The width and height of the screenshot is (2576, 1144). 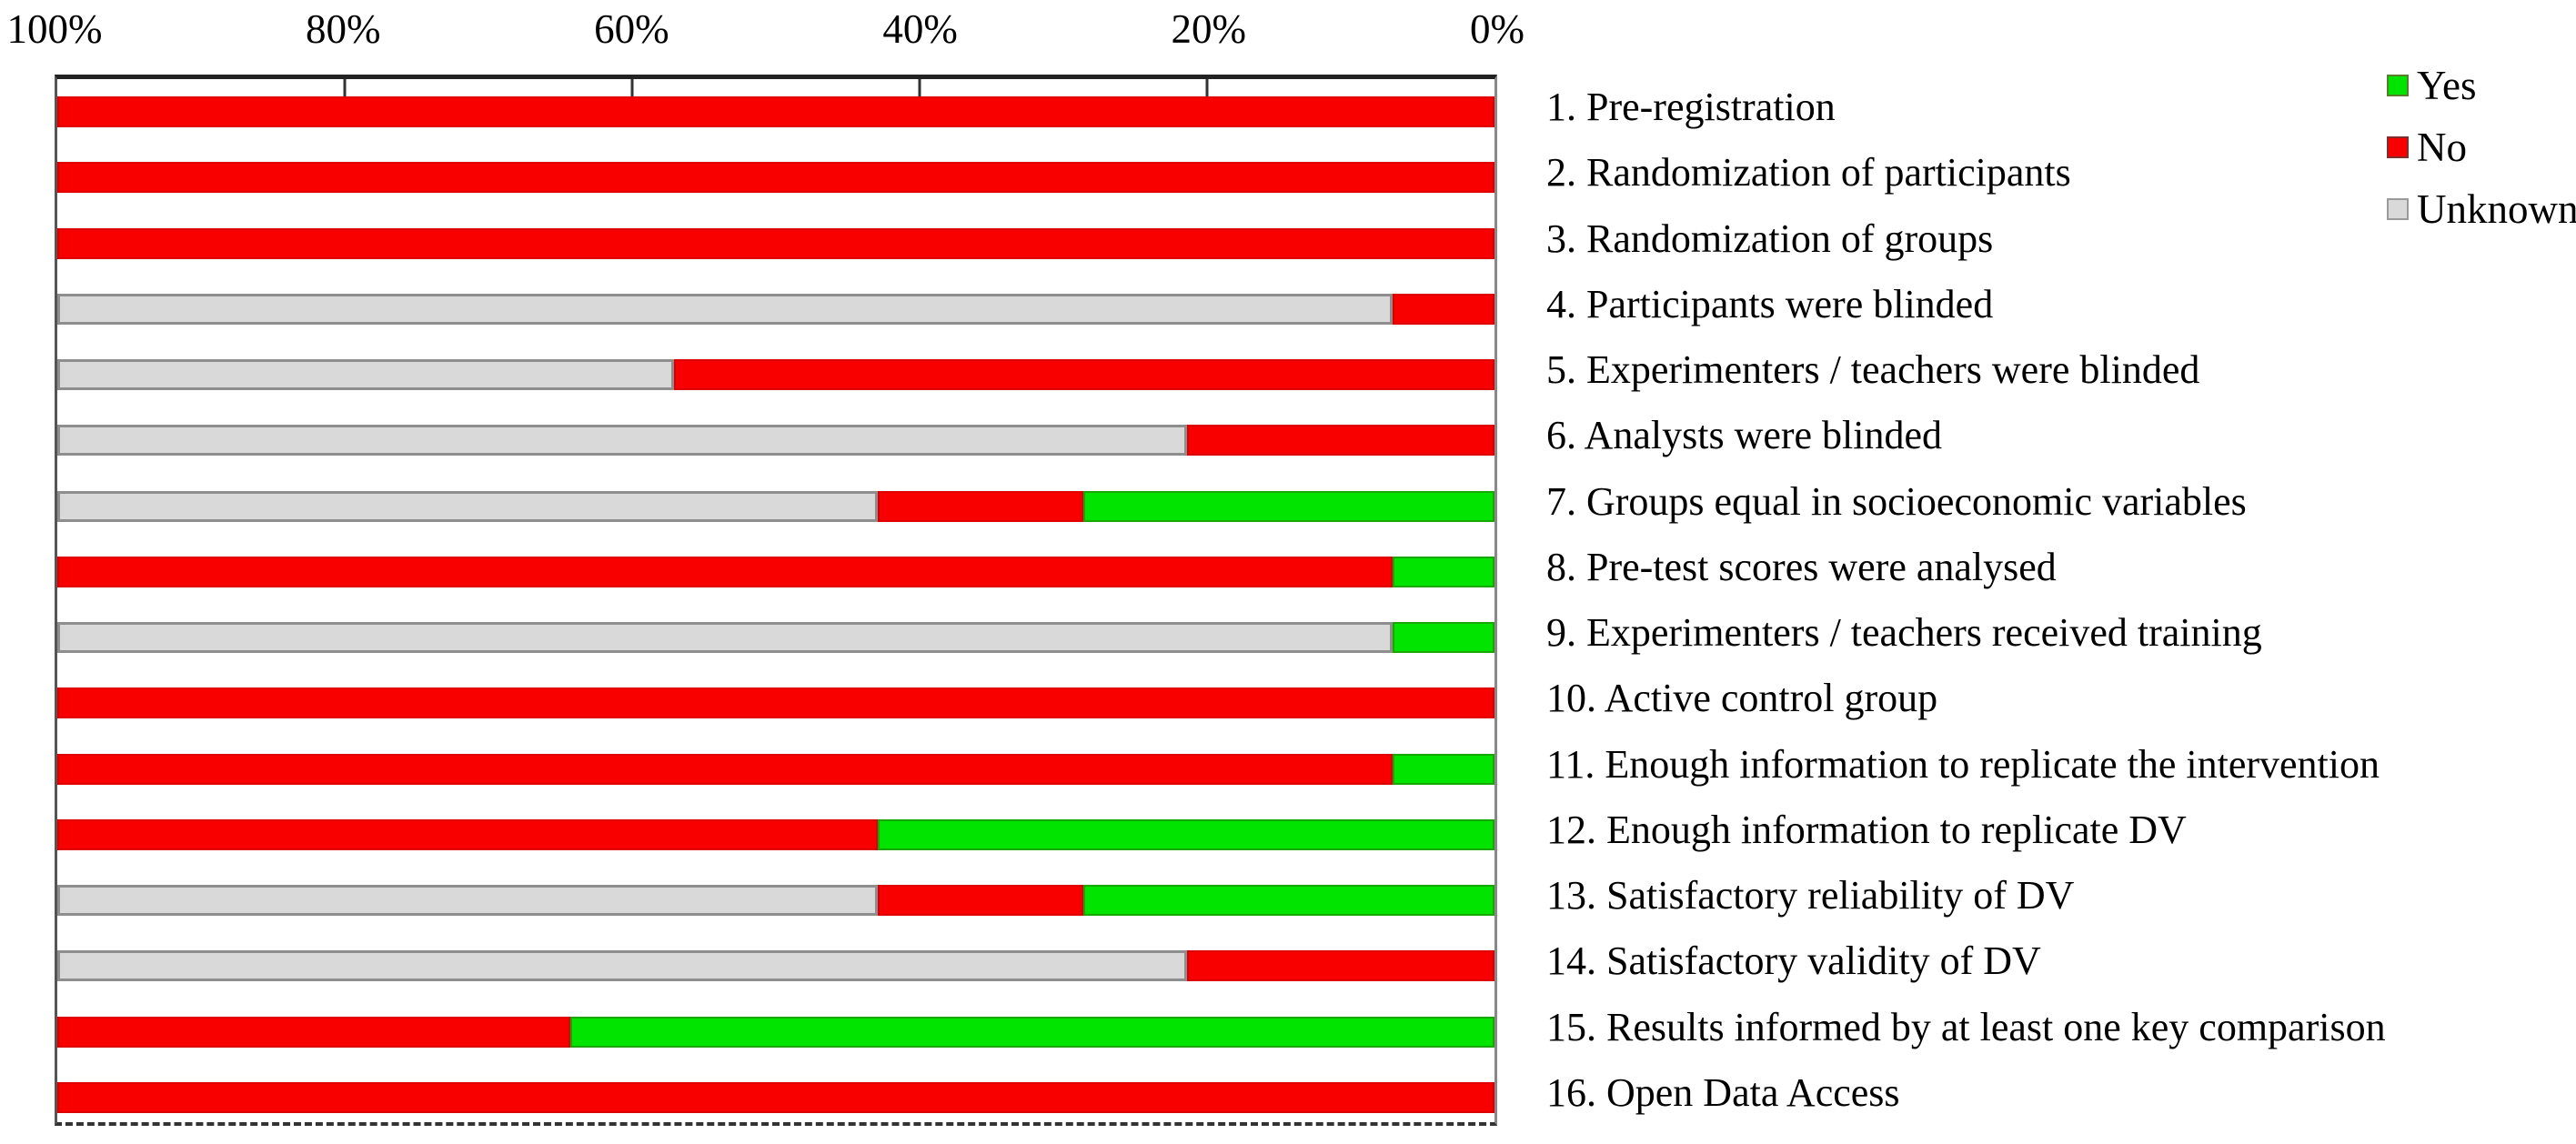 I want to click on legend-swatch-unknown, so click(x=2398, y=209).